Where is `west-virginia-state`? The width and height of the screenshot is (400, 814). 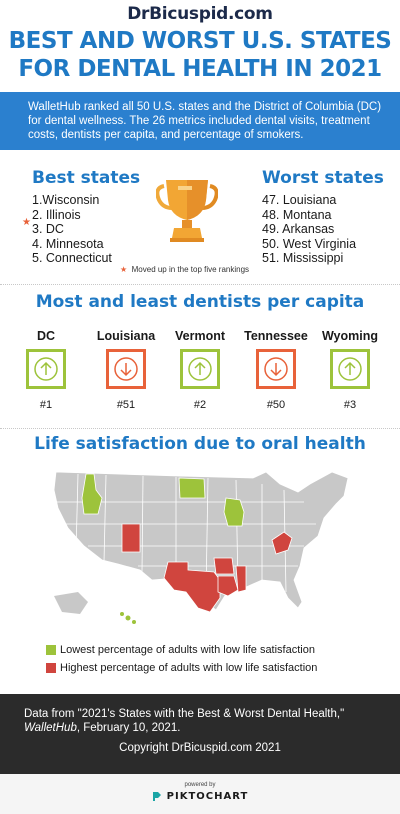
west-virginia-state is located at coordinates (282, 543).